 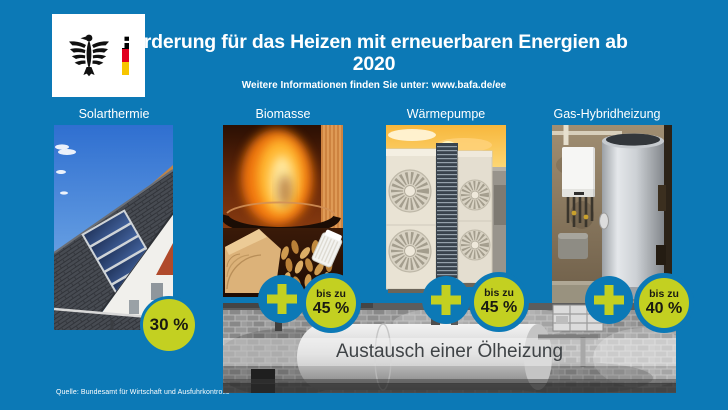 I want to click on federal-eagle-icon, so click(x=89, y=55).